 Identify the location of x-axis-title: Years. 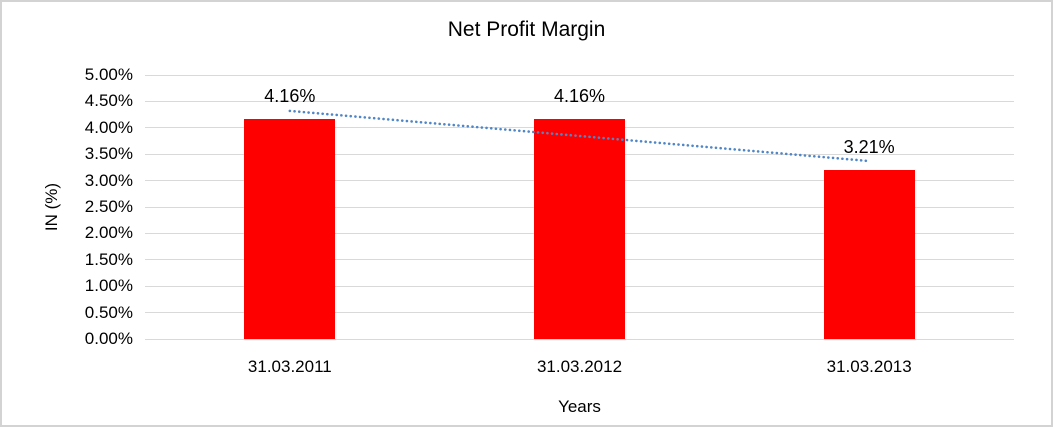
(579, 406).